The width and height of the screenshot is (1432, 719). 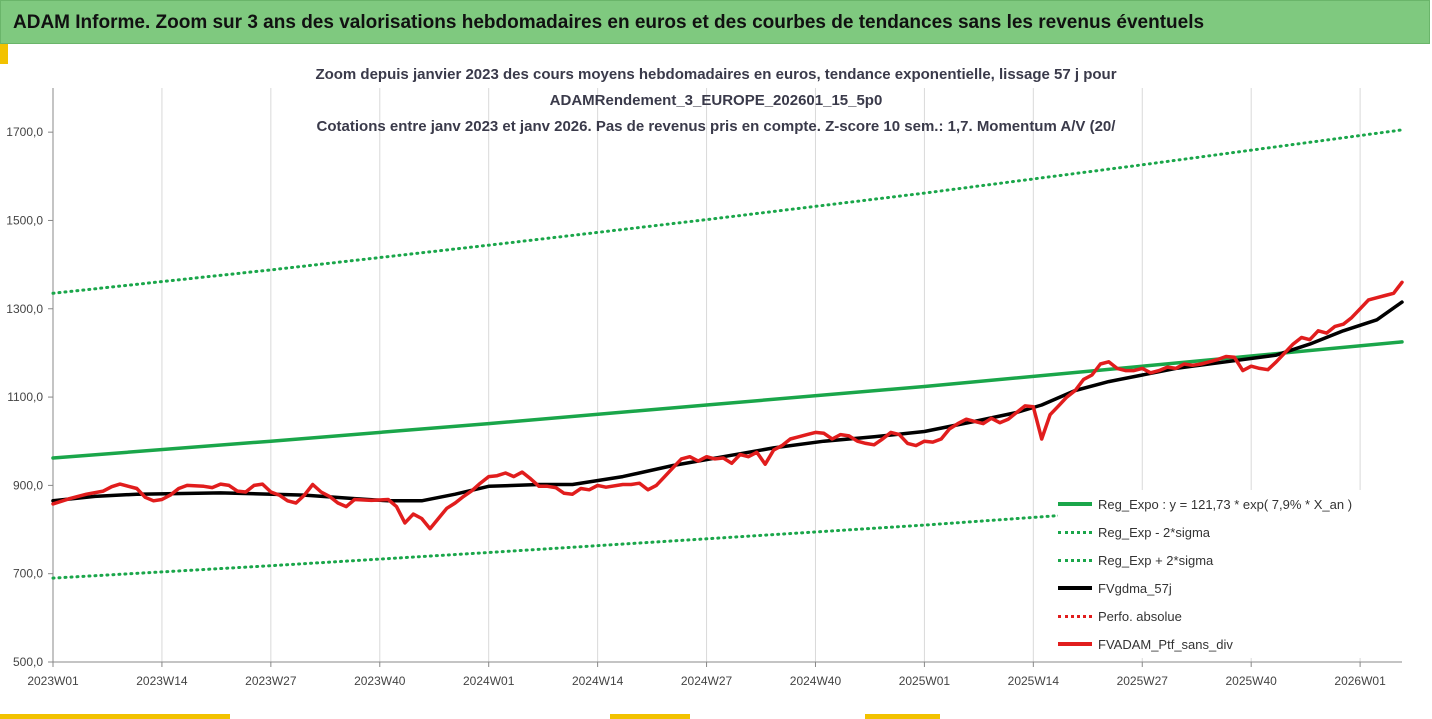 What do you see at coordinates (1135, 588) in the screenshot?
I see `legend-label: FVgdma_57j` at bounding box center [1135, 588].